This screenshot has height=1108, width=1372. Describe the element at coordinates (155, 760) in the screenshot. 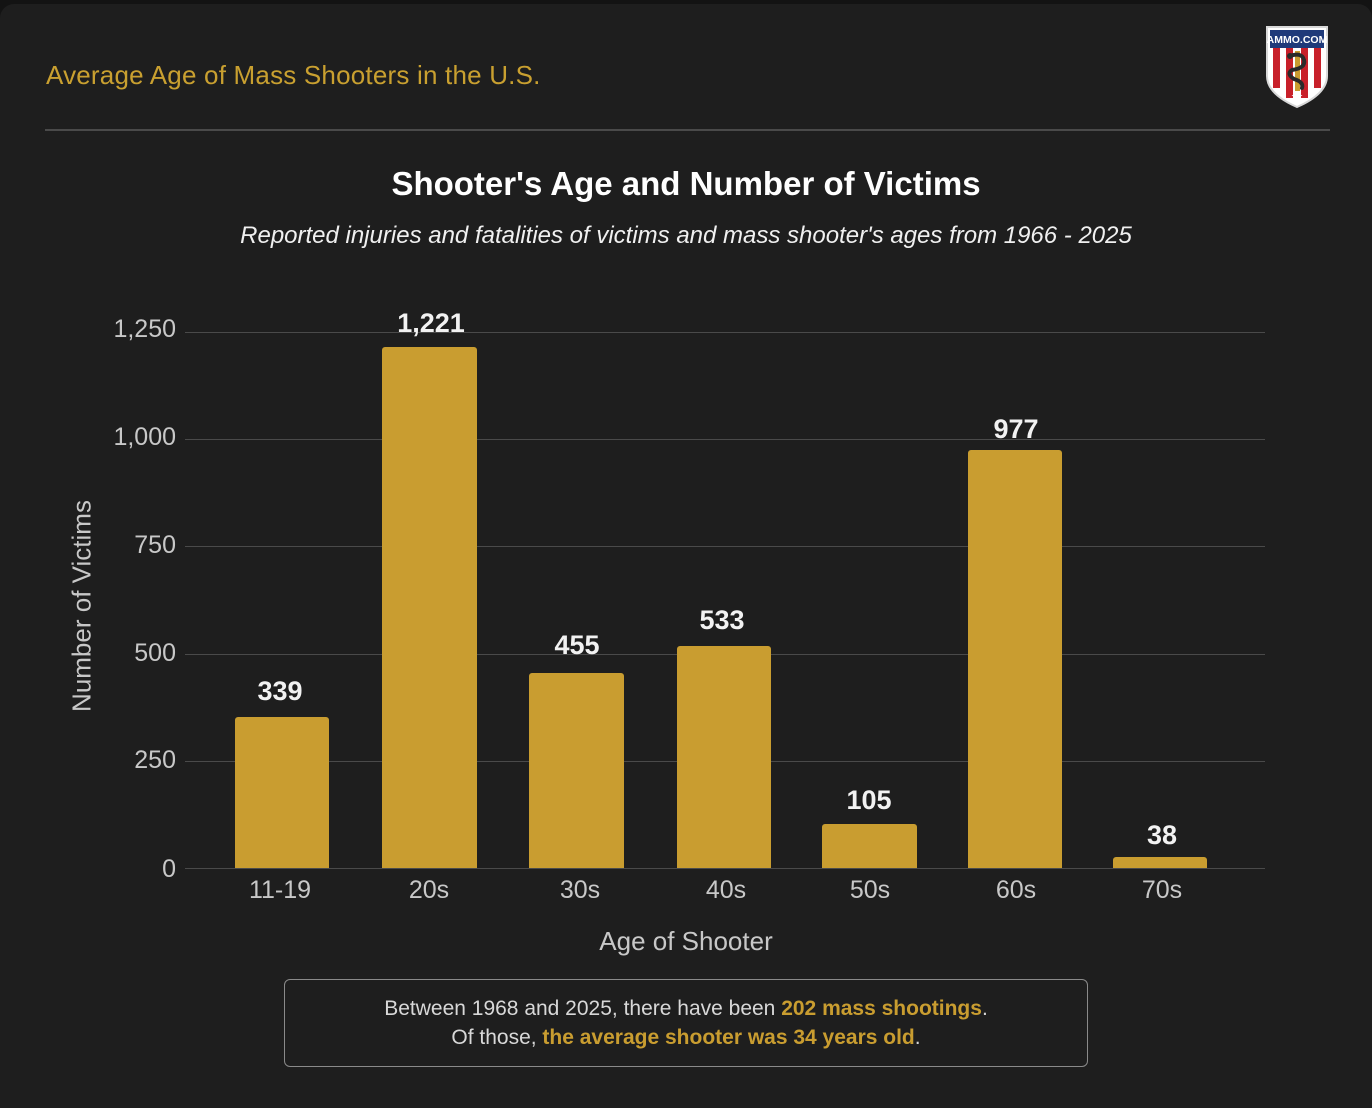

I see `y-tick-label: 250` at that location.